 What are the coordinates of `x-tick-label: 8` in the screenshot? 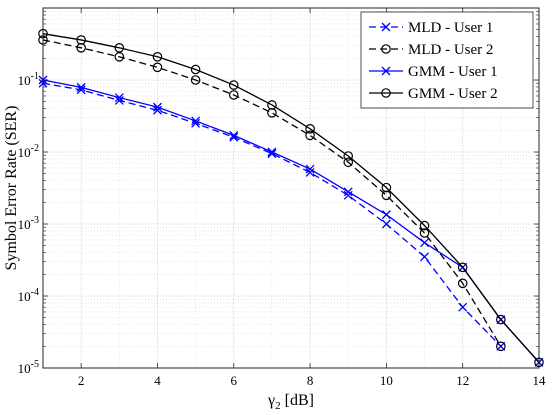 It's located at (310, 380).